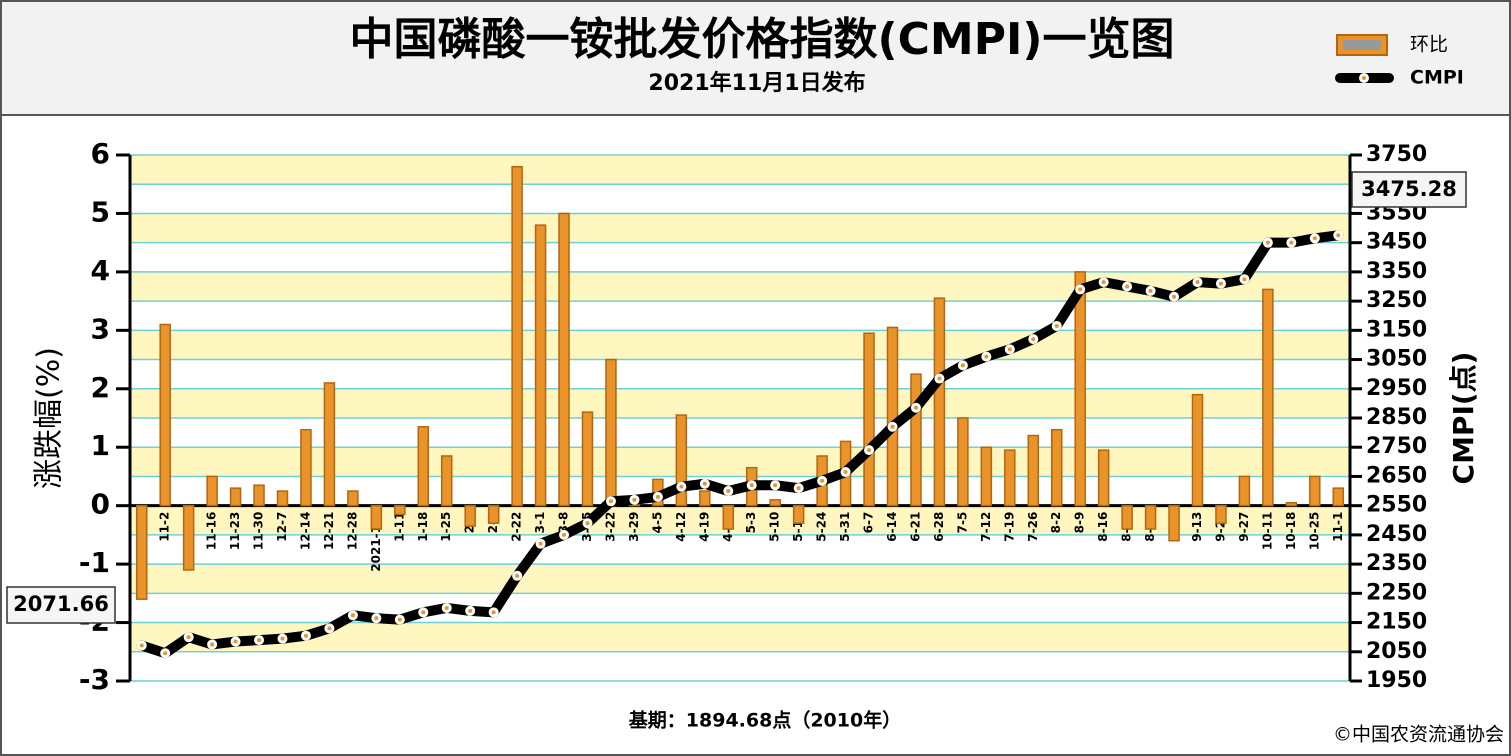  Describe the element at coordinates (1364, 78) in the screenshot. I see `legend-marker-dot` at that location.